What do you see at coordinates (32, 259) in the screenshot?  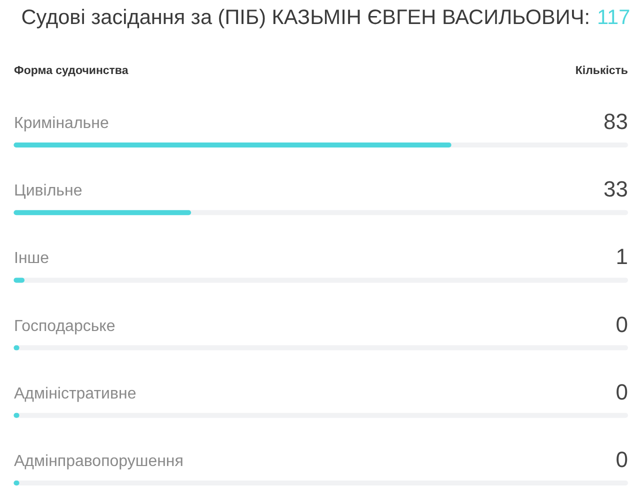 I see `y-tick-label: Інше` at bounding box center [32, 259].